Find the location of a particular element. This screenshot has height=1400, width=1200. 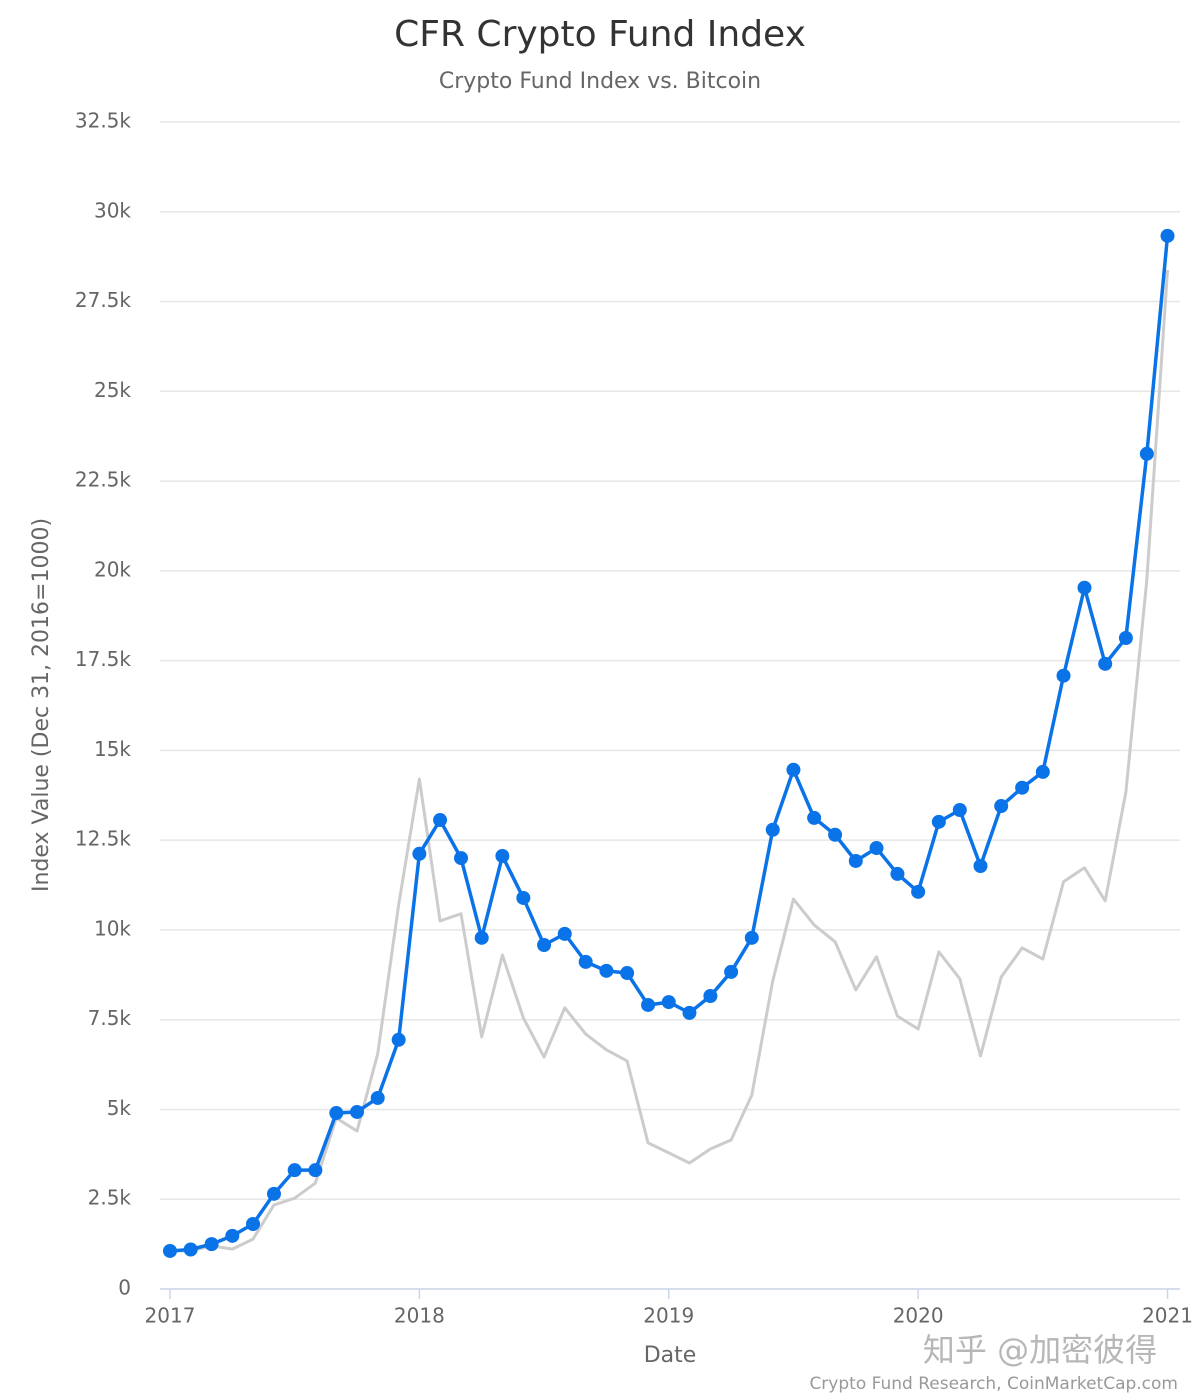

y-tick-label: 0 is located at coordinates (124, 1288).